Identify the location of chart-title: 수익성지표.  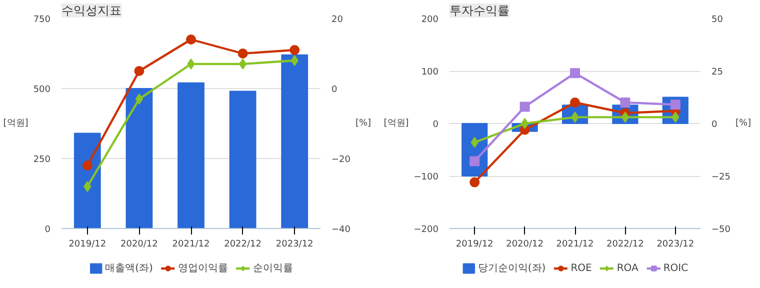
(92, 11).